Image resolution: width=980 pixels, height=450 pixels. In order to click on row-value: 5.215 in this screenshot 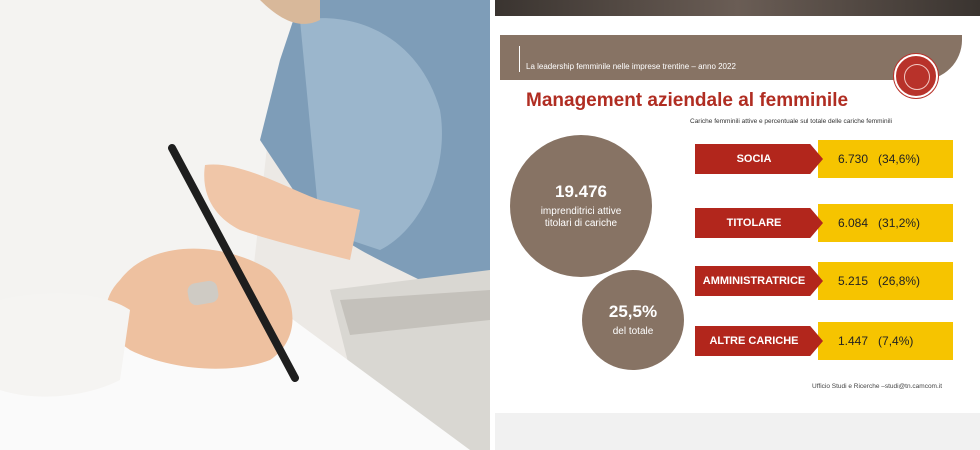, I will do `click(853, 281)`.